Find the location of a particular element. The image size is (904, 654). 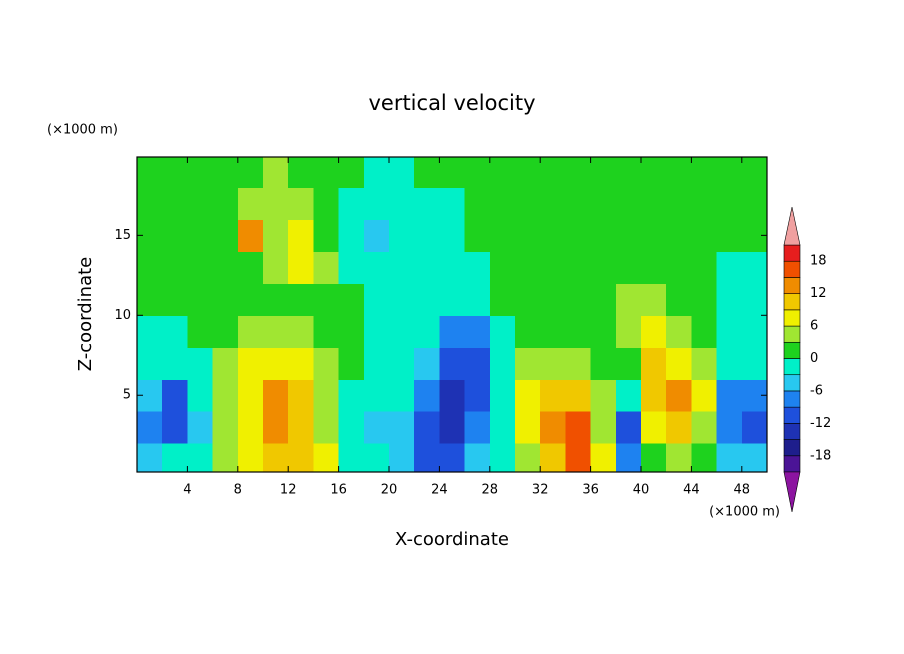

x-tick-label: 48 is located at coordinates (742, 490).